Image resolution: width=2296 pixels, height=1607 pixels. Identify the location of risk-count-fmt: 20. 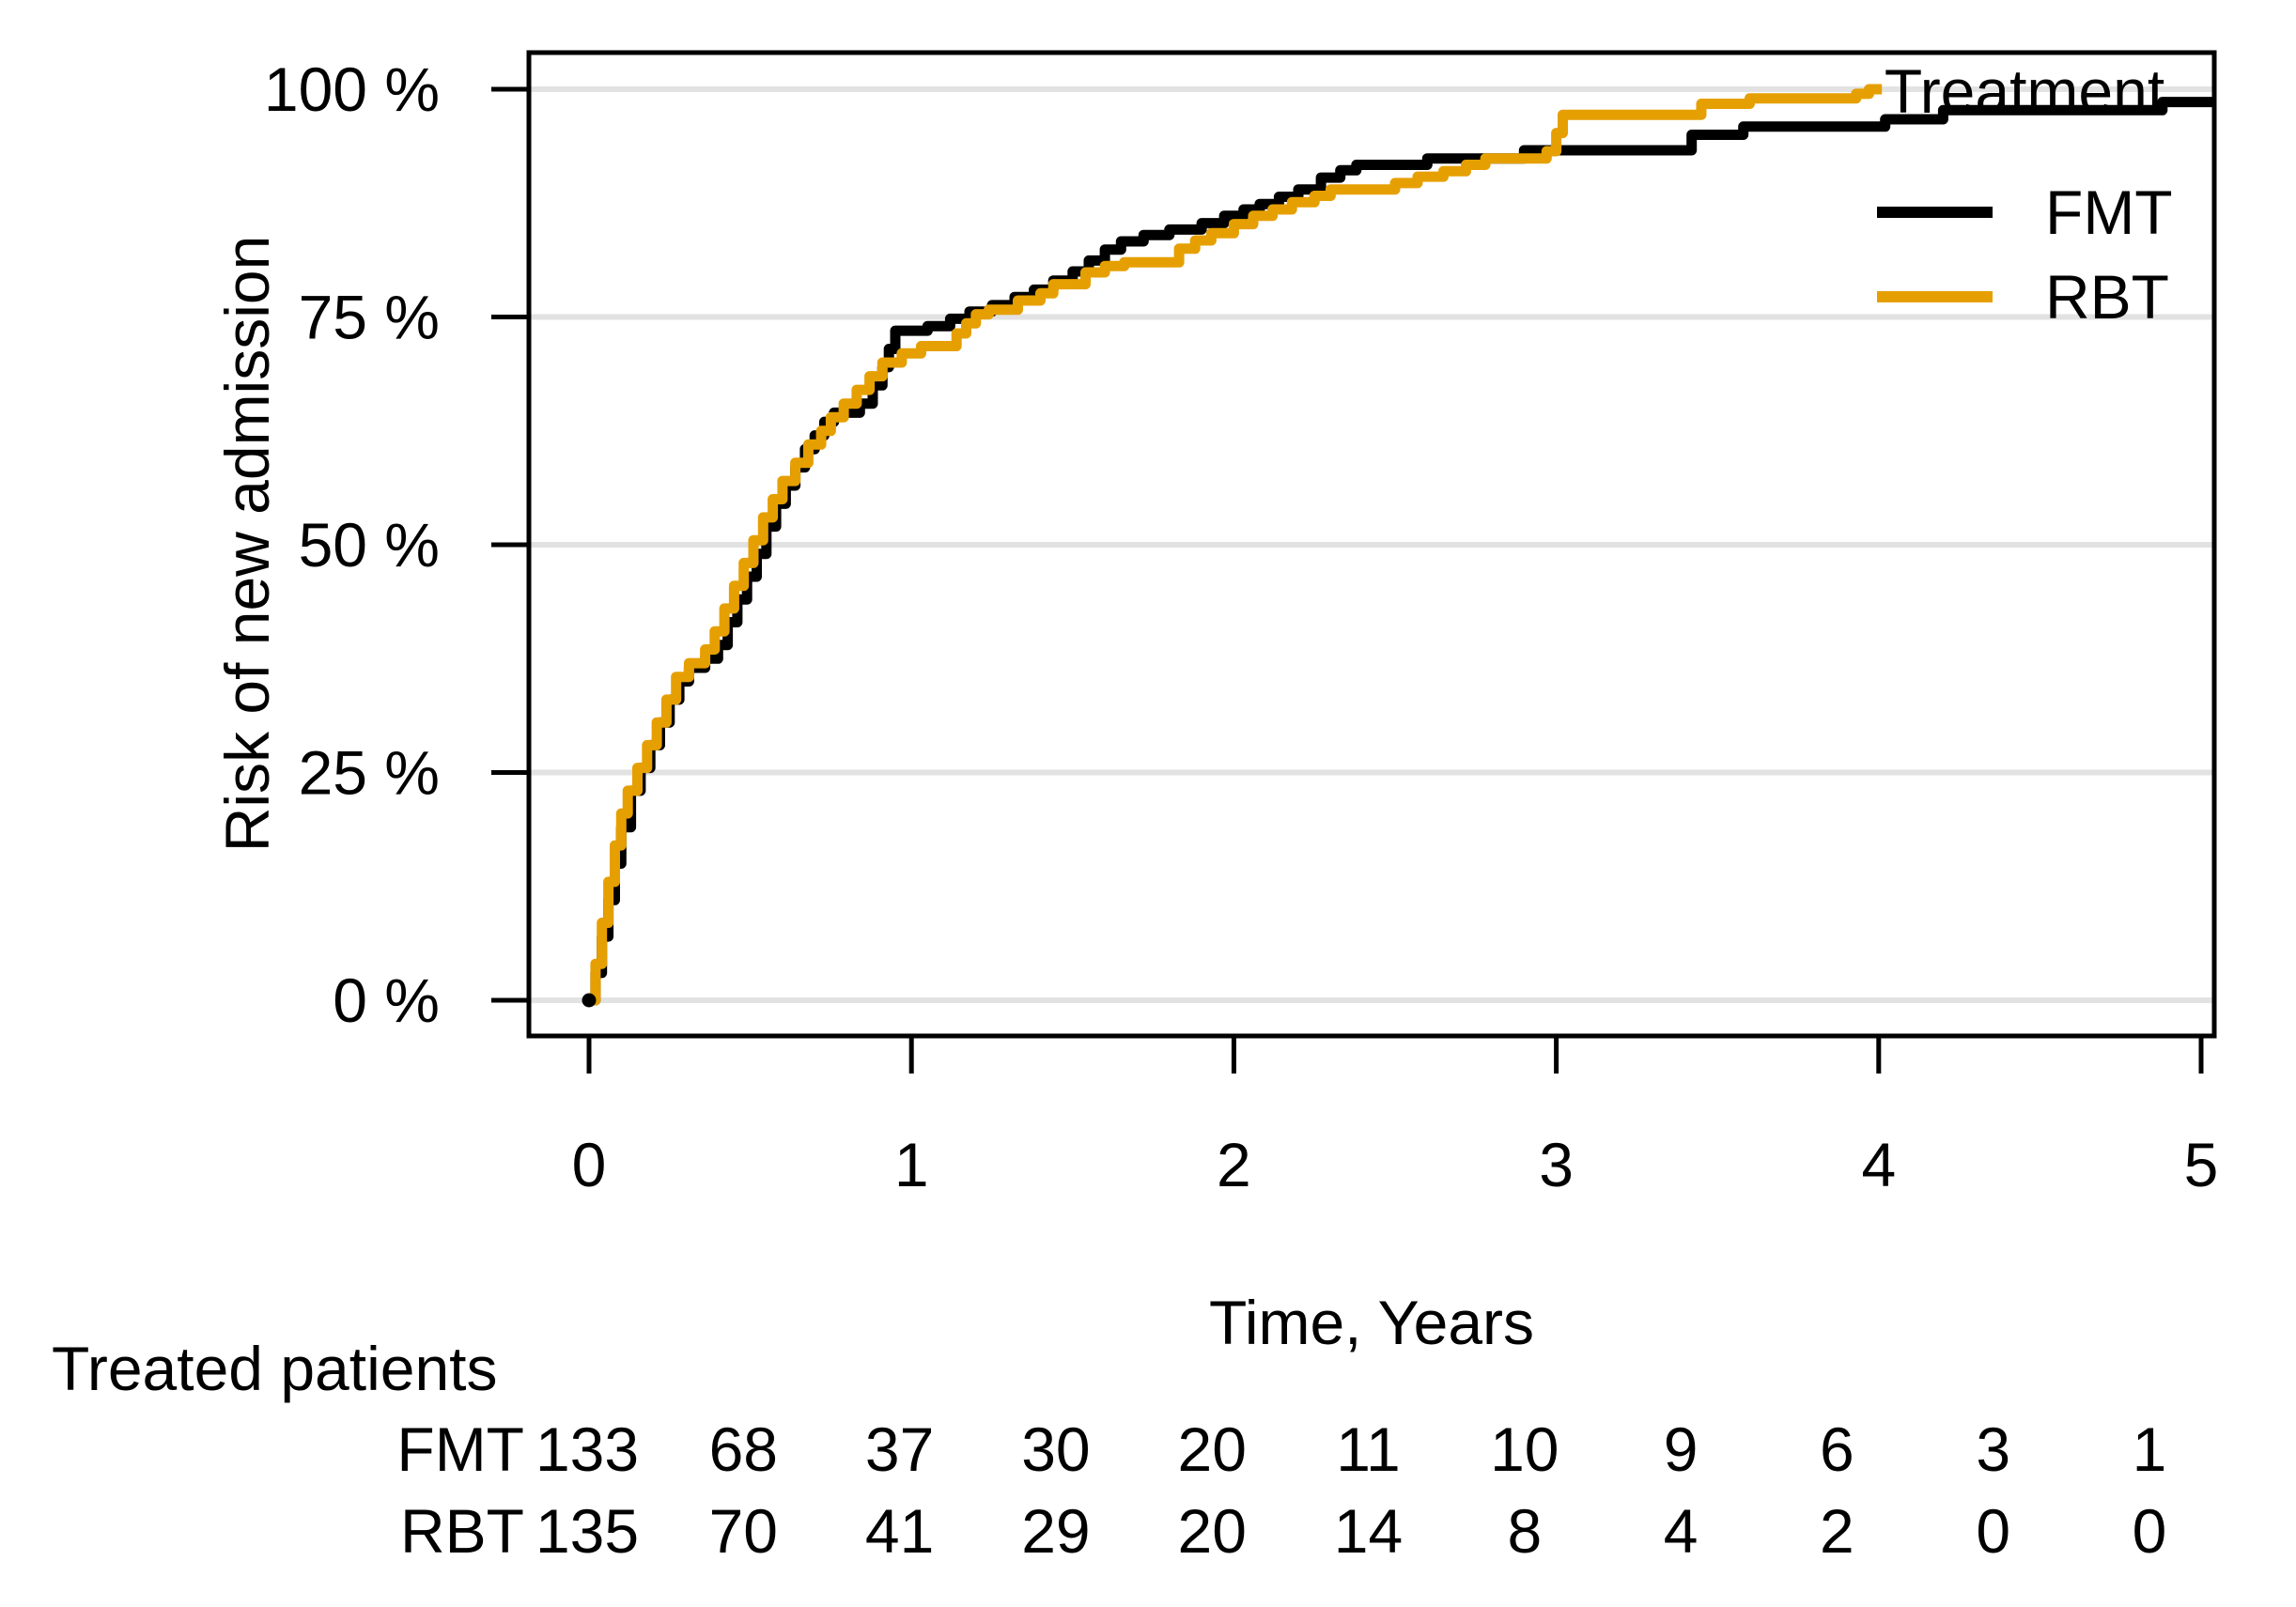
(1211, 1449).